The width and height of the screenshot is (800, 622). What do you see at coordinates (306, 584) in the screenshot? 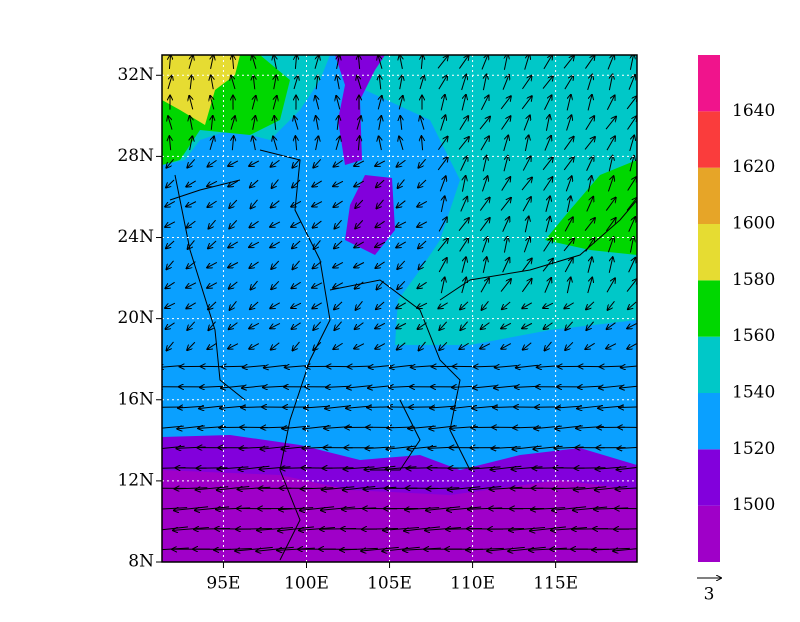
I see `lon-tick-label: 100E` at bounding box center [306, 584].